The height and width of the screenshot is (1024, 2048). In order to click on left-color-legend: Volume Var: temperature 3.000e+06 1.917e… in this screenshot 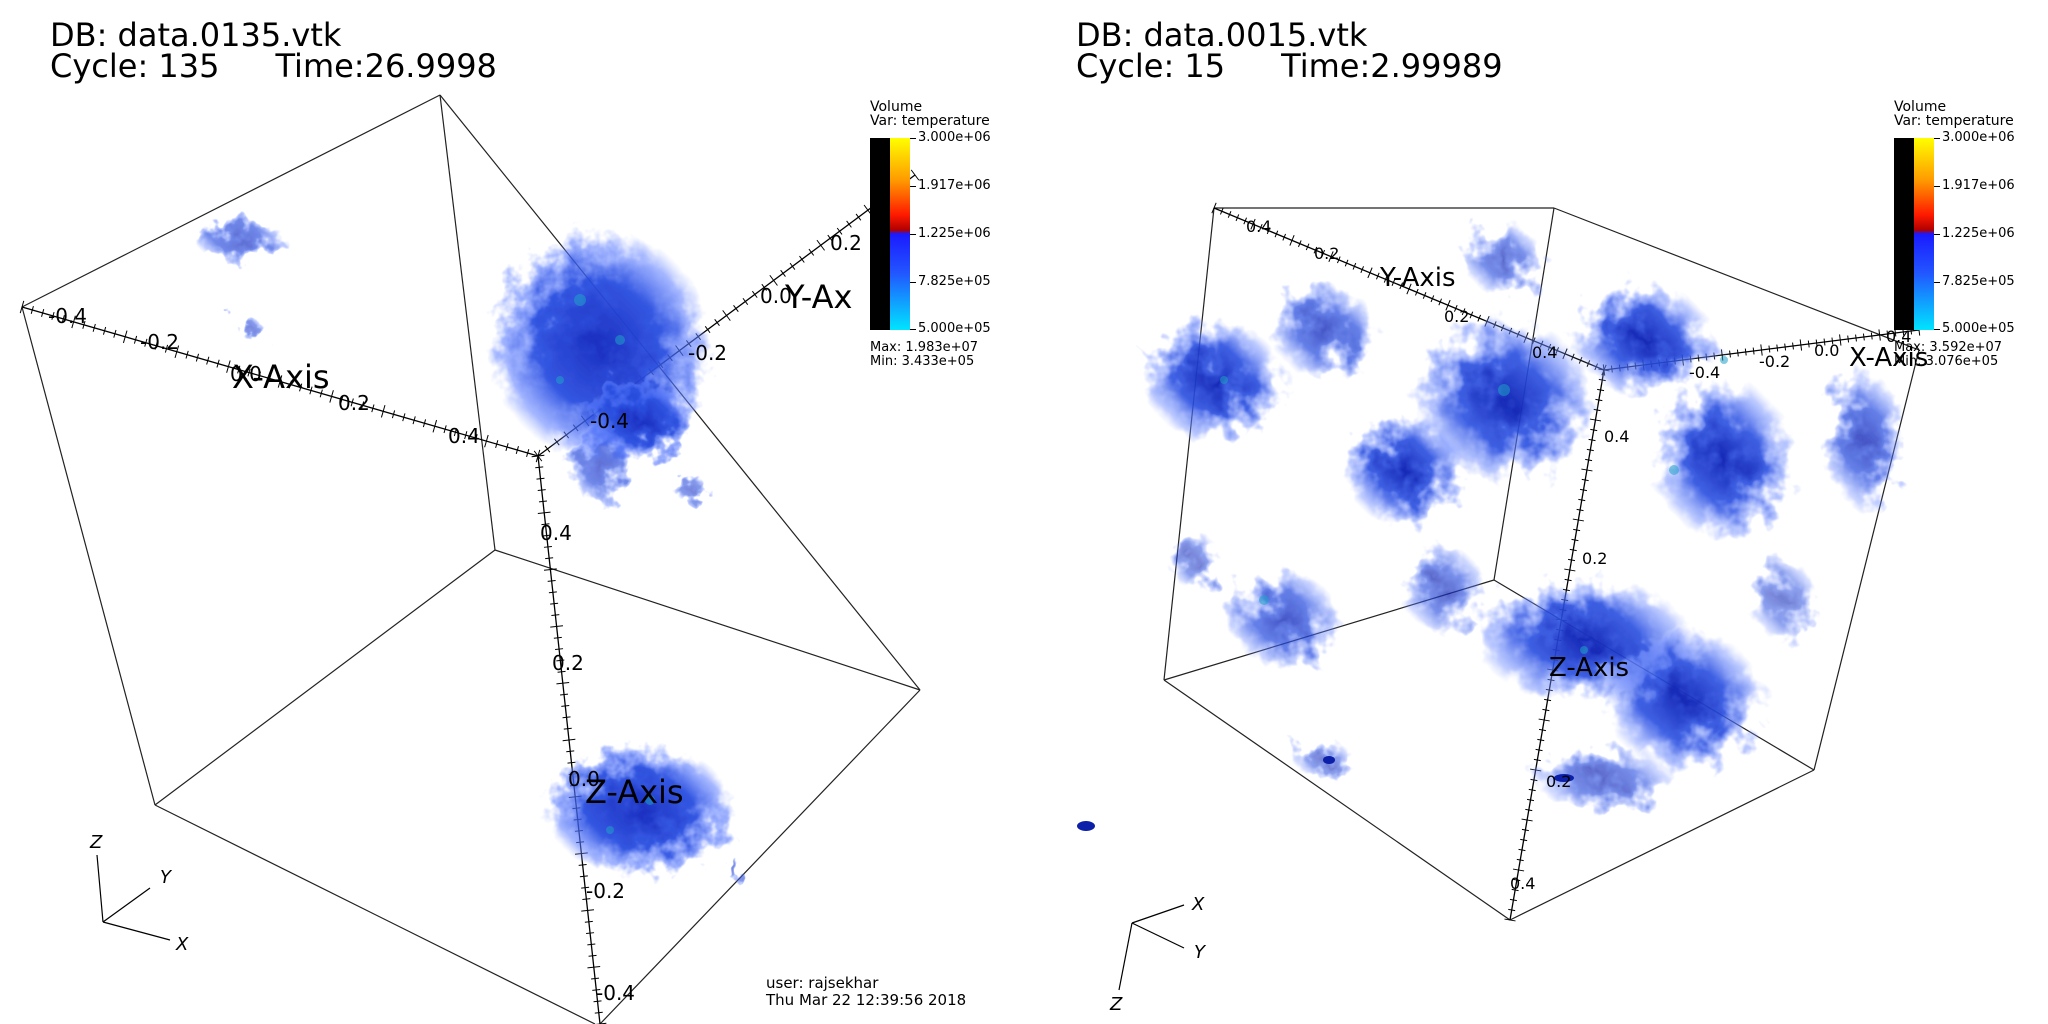, I will do `click(930, 234)`.